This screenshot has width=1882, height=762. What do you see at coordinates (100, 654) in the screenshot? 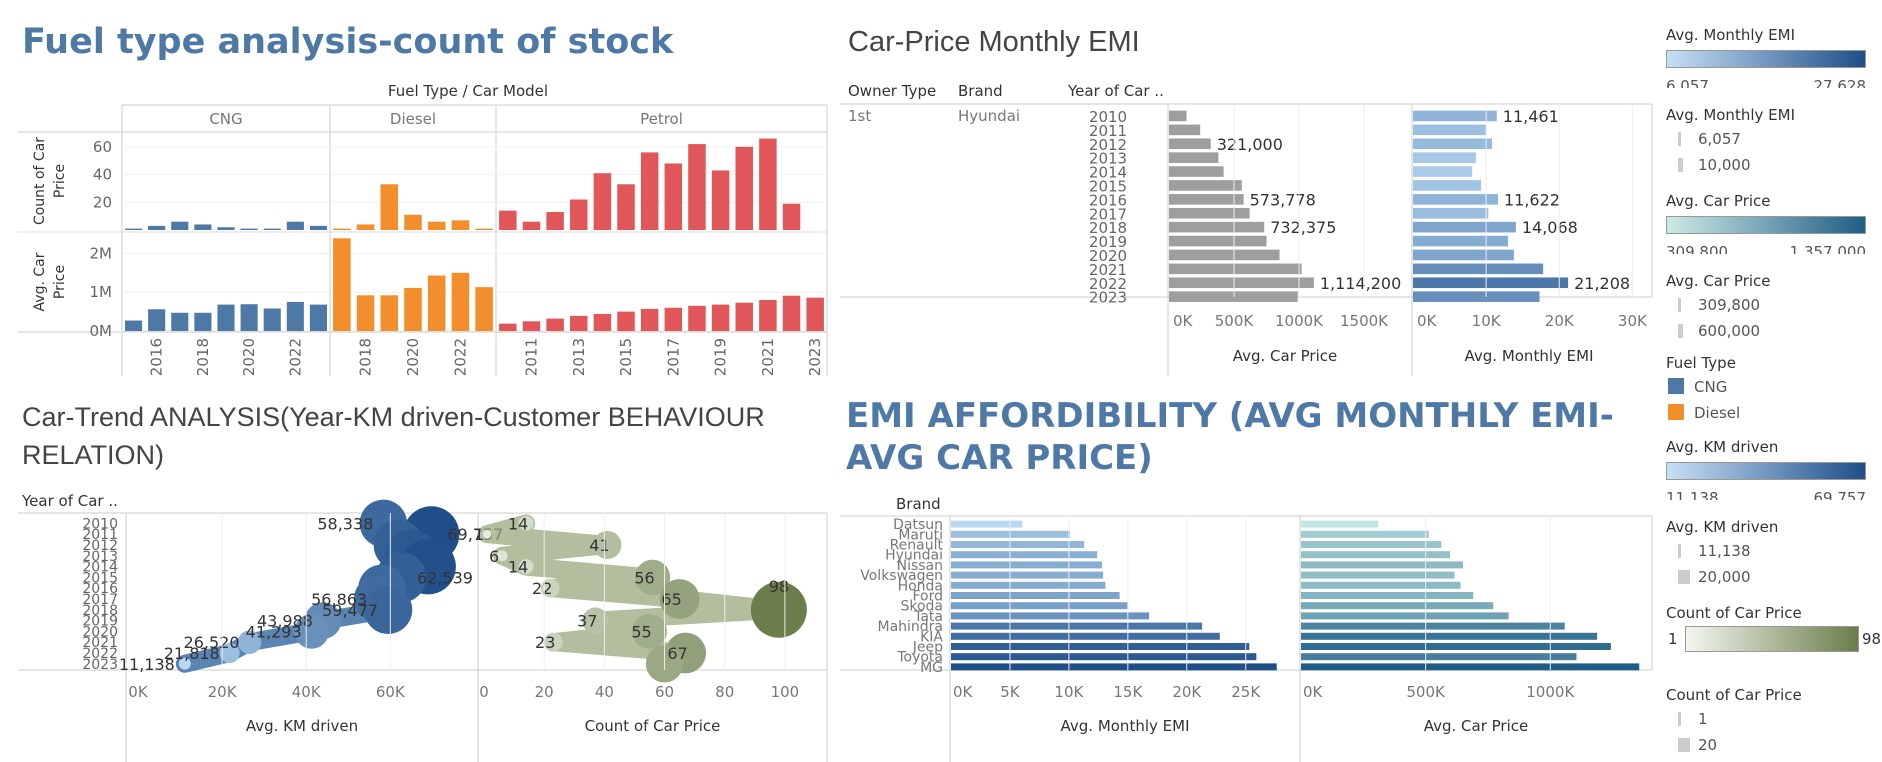
I see `year-label: 2022` at bounding box center [100, 654].